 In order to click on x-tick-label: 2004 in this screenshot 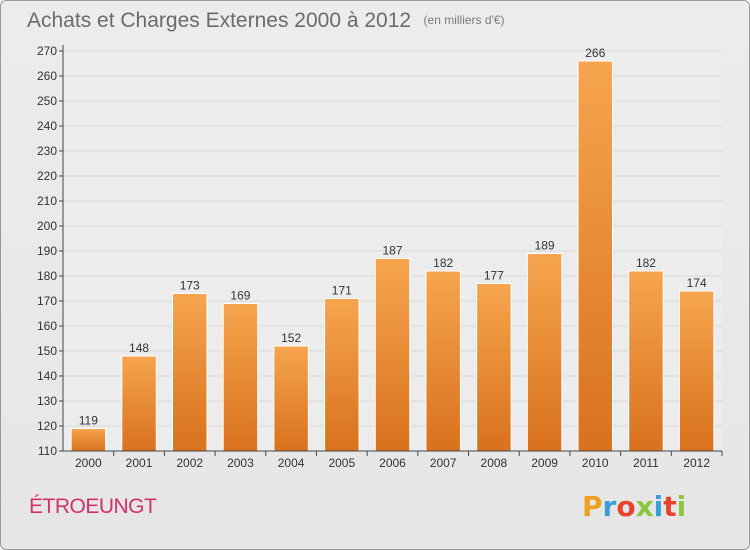, I will do `click(291, 463)`.